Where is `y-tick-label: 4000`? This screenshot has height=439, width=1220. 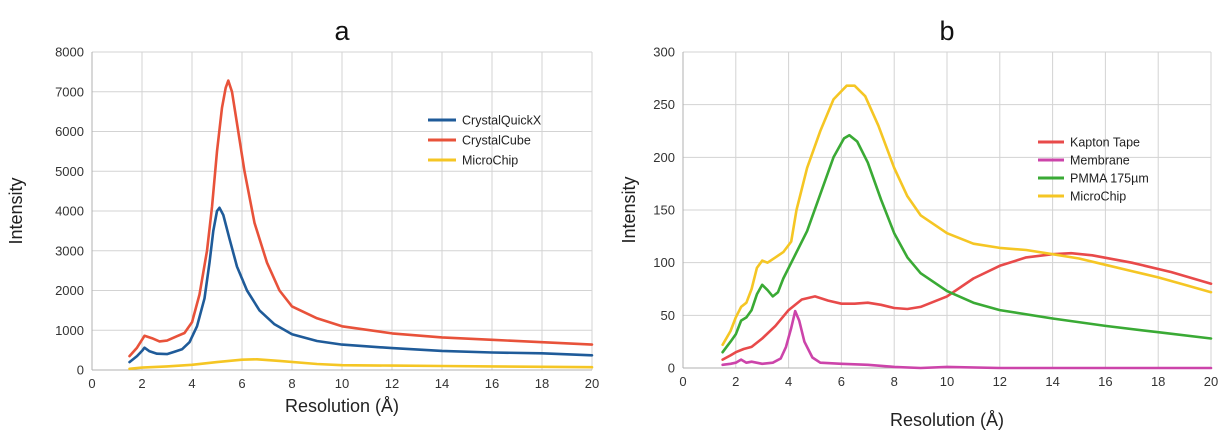 y-tick-label: 4000 is located at coordinates (69, 211).